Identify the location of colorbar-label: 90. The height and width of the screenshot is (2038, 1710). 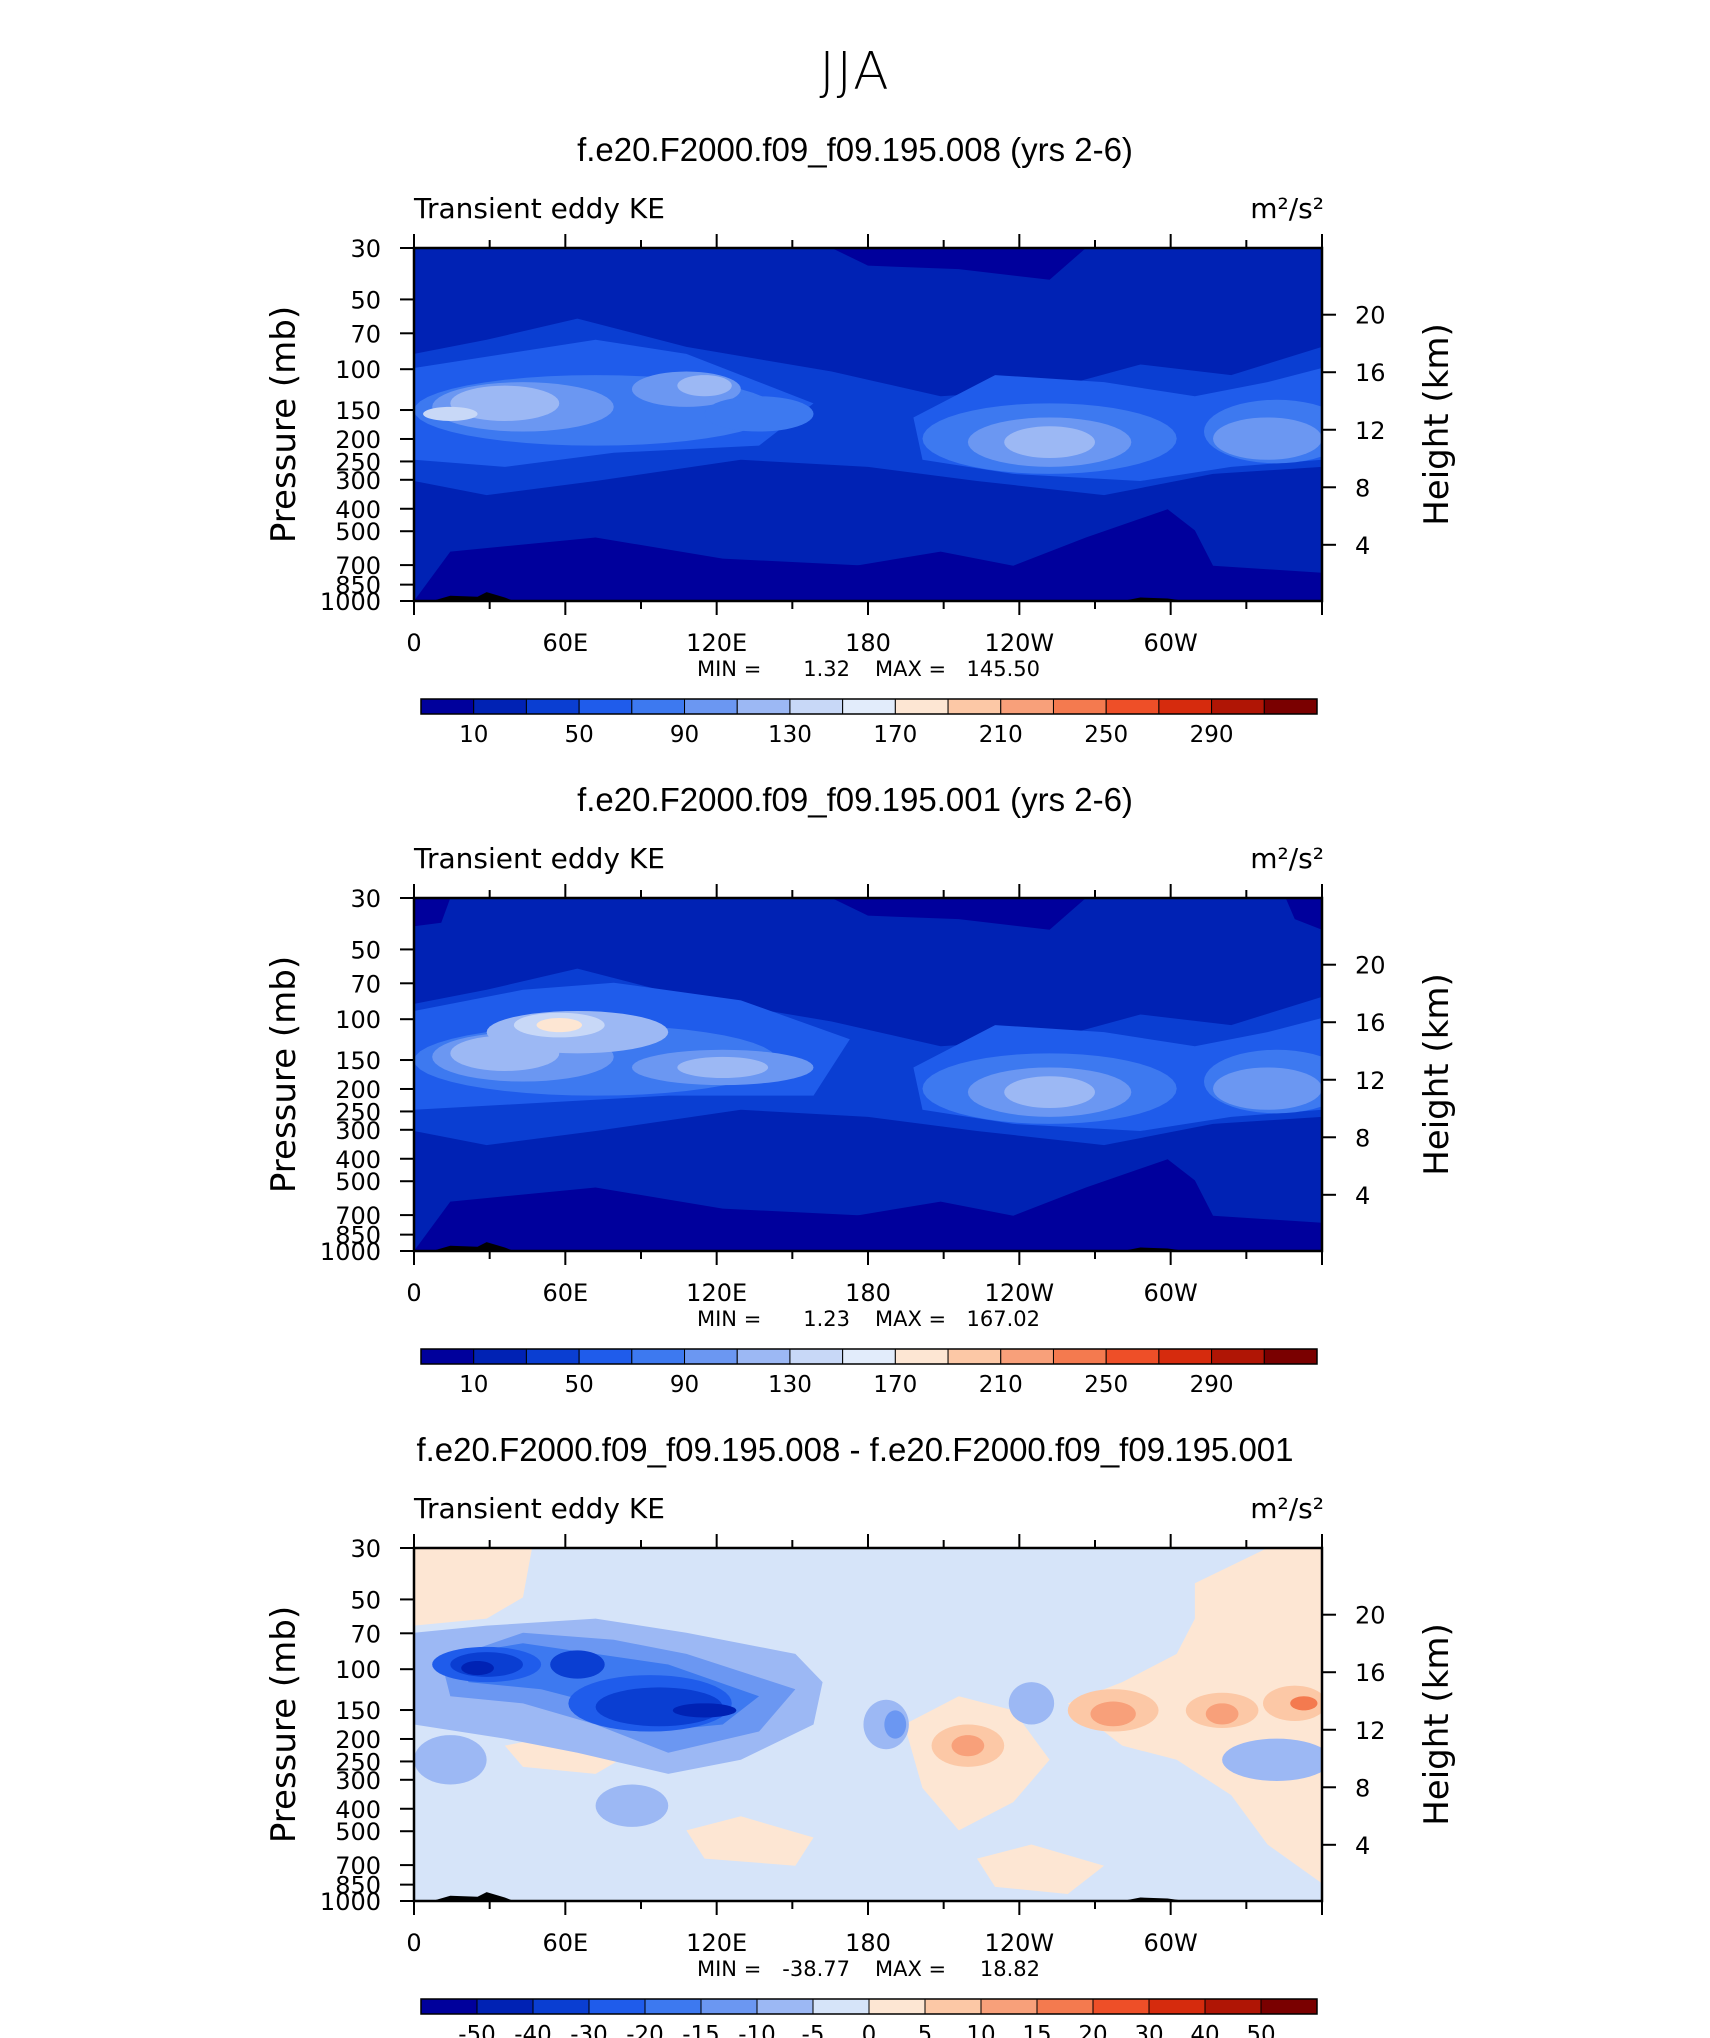
(684, 735).